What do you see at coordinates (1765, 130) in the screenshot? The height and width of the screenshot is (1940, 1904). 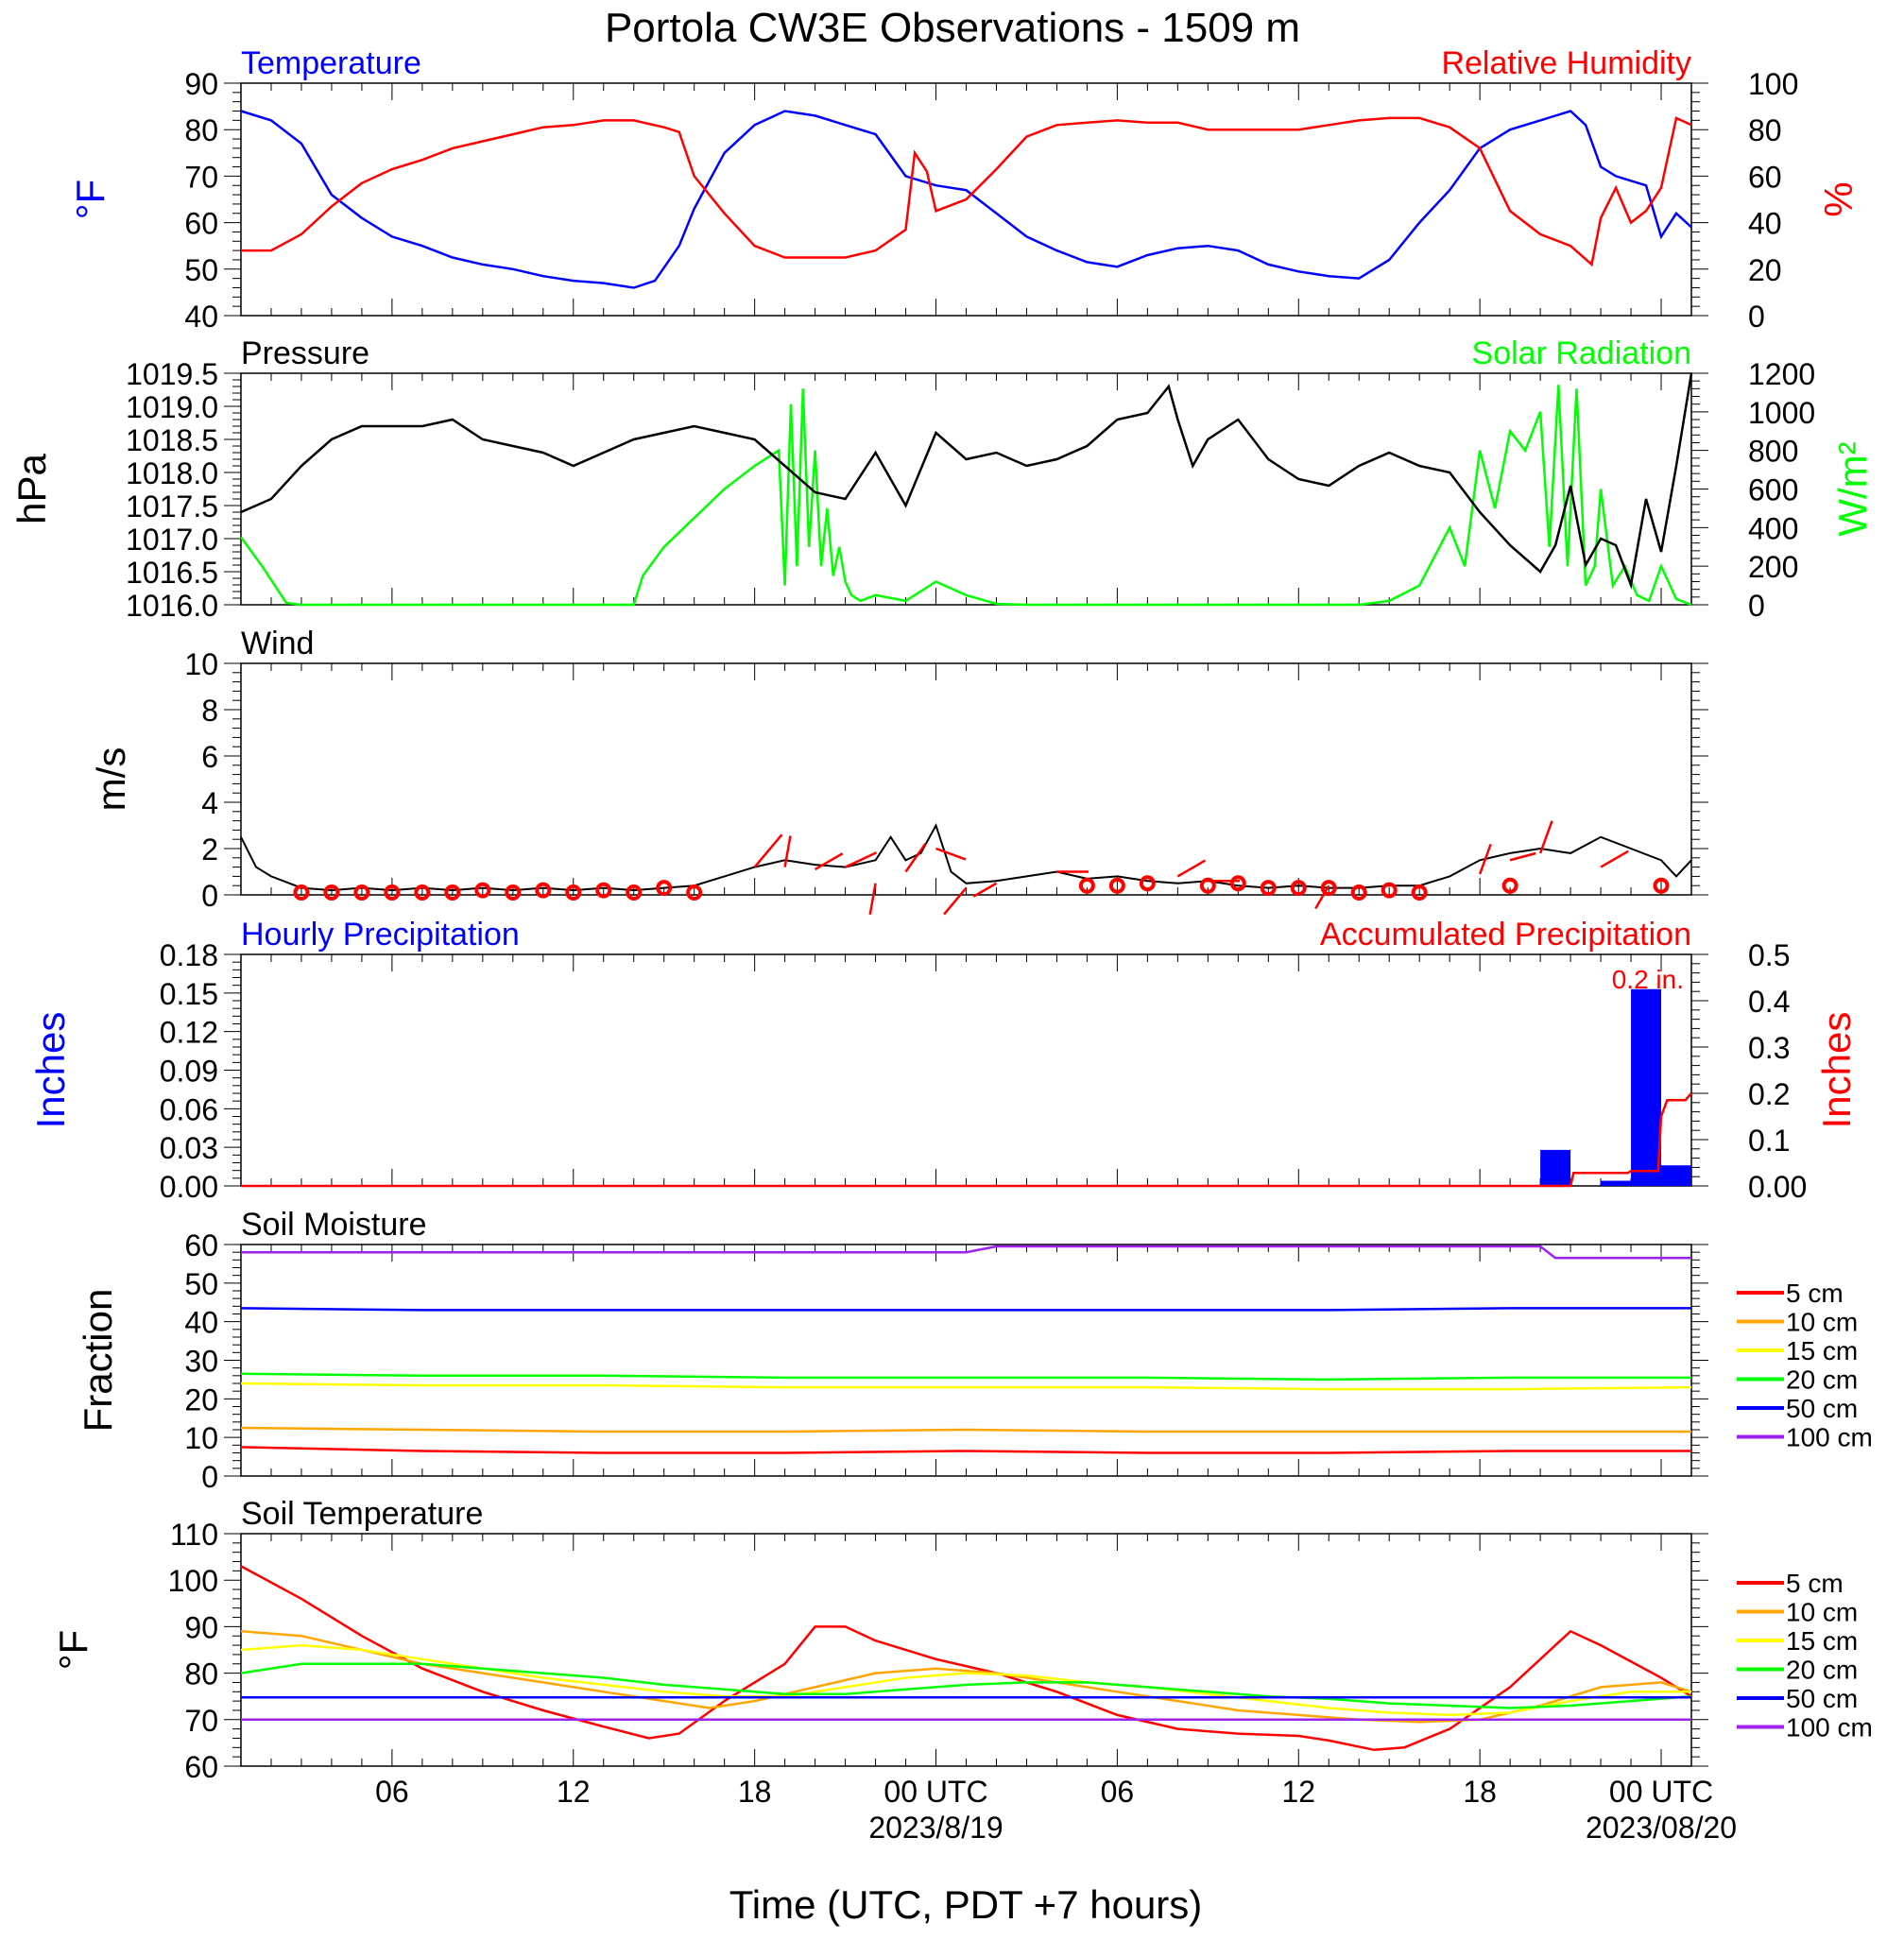 I see `y-tick-label-right: 80` at bounding box center [1765, 130].